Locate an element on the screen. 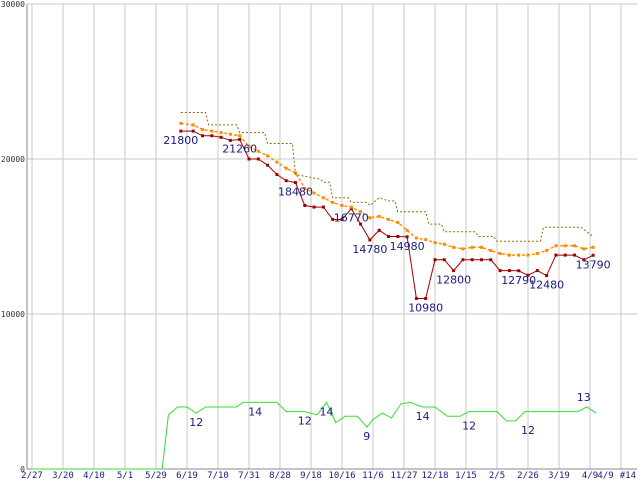 Image resolution: width=640 pixels, height=480 pixels. y-tick-label: 20000 is located at coordinates (13, 159).